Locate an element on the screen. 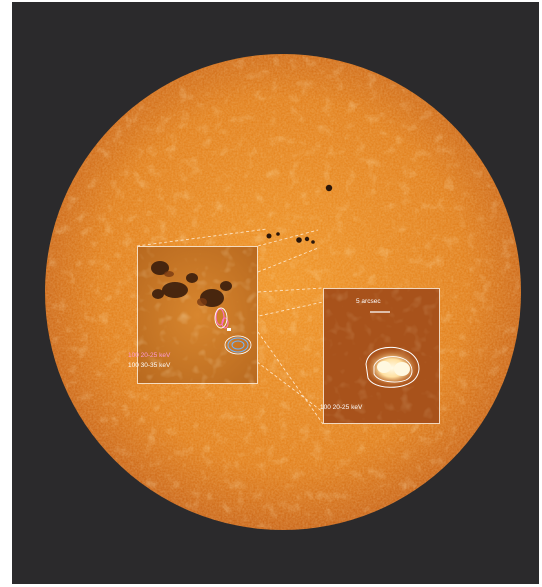 This screenshot has width=542, height=587. inset-left-label-1: 100 20-25 keV is located at coordinates (149, 355).